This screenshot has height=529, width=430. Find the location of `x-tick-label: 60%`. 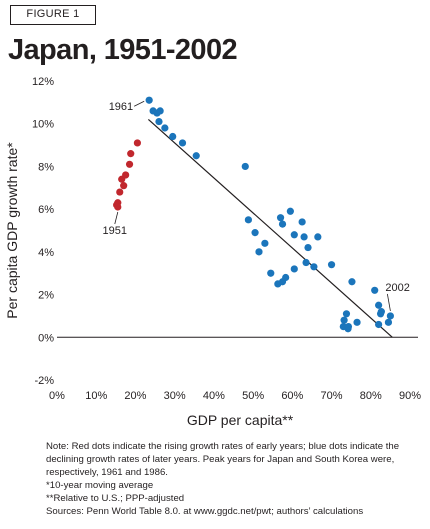

x-tick-label: 60% is located at coordinates (292, 396).